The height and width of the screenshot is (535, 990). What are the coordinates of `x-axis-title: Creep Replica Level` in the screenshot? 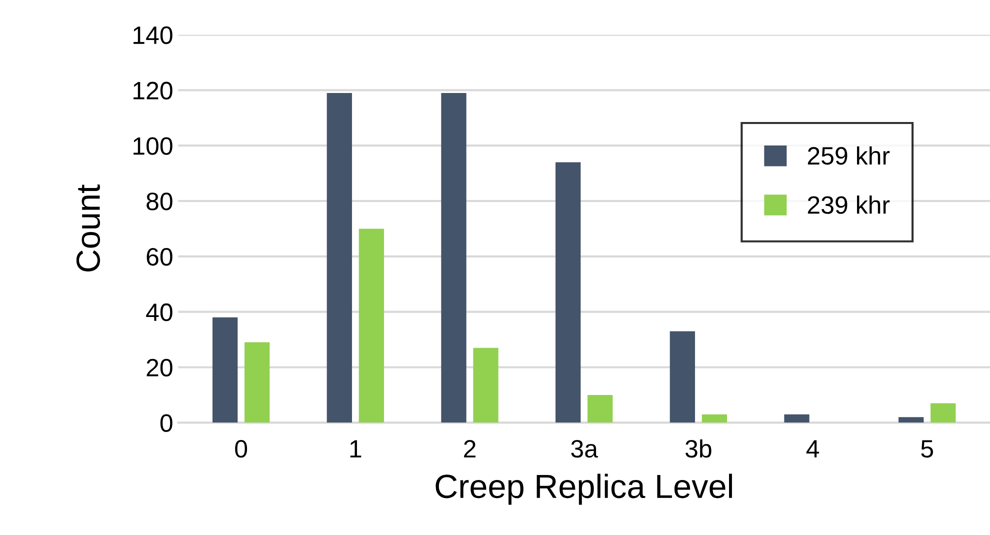 It's located at (584, 489).